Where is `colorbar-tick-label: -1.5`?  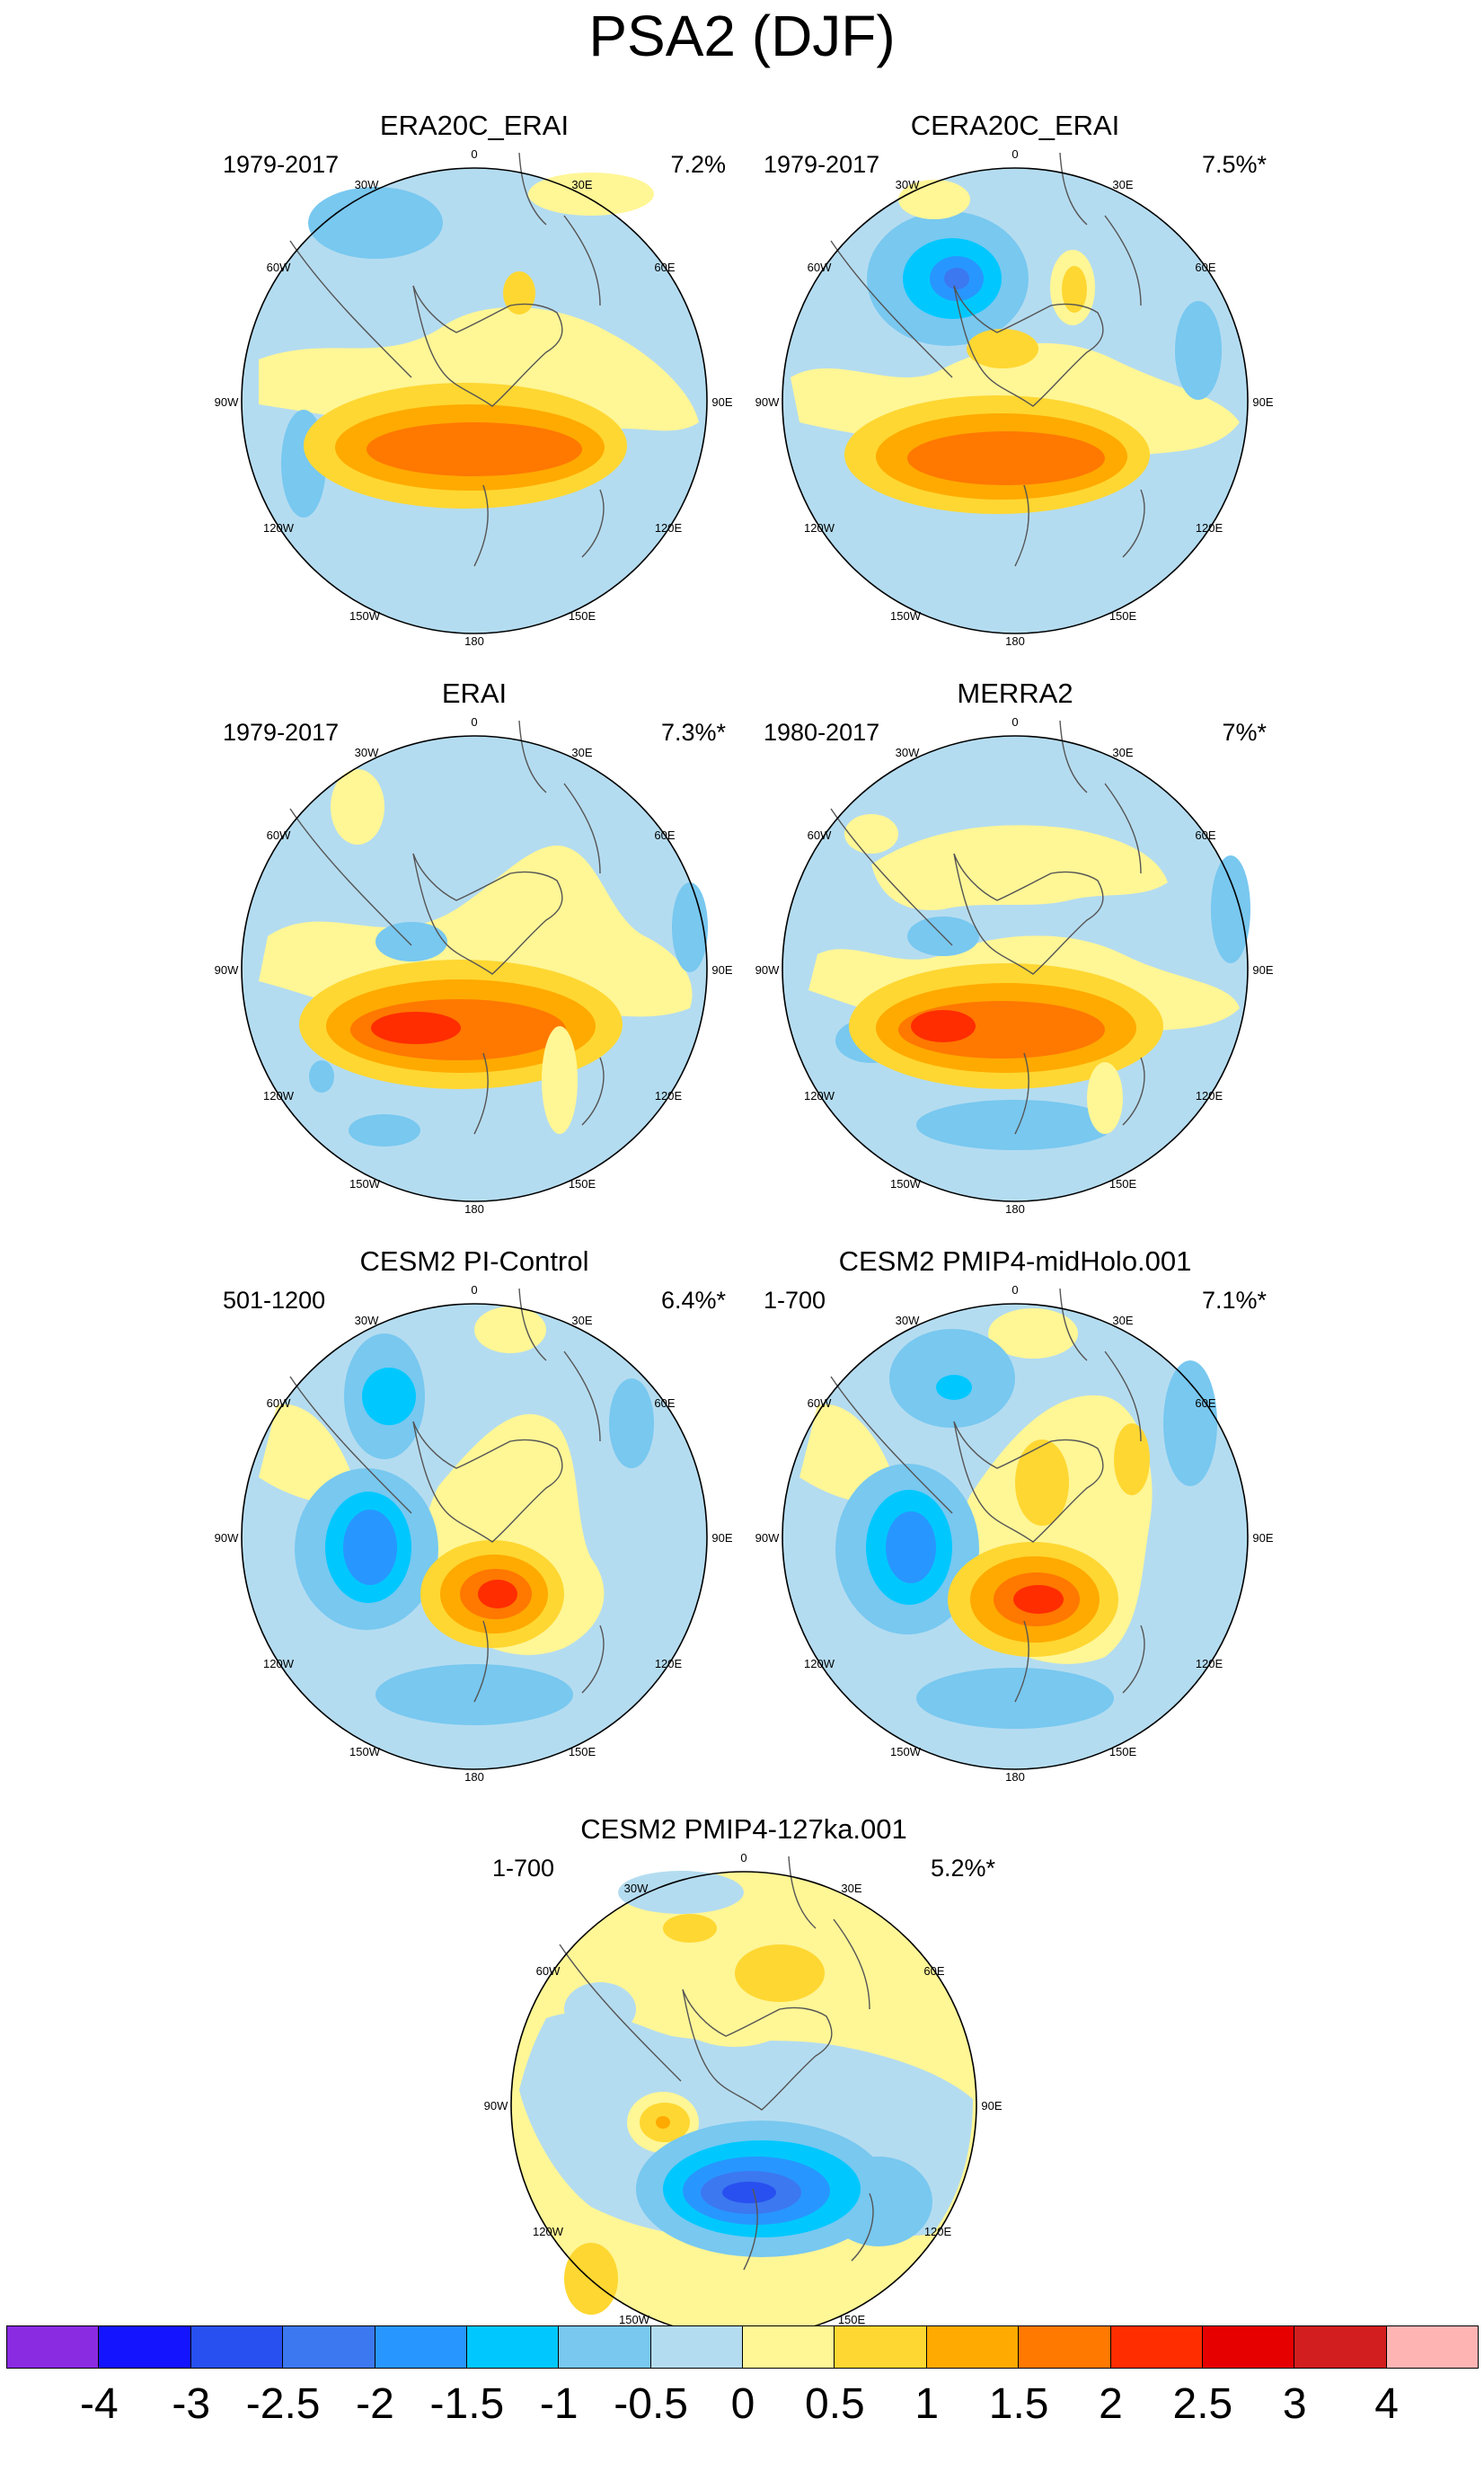
colorbar-tick-label: -1.5 is located at coordinates (467, 2404).